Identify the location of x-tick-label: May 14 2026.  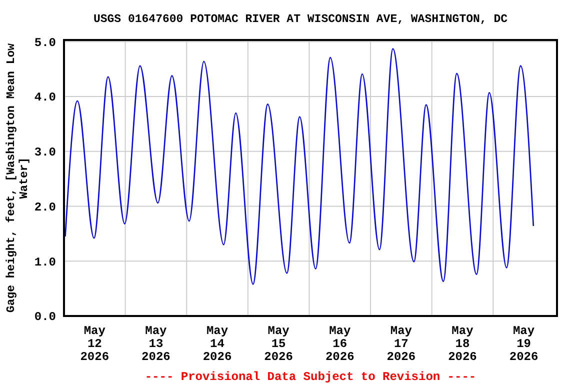
(217, 344).